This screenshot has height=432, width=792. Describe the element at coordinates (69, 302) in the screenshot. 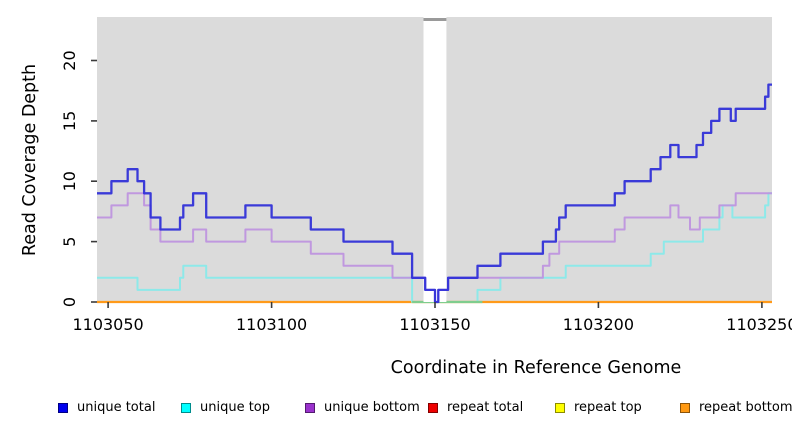

I see `y-tick-label: 0` at that location.